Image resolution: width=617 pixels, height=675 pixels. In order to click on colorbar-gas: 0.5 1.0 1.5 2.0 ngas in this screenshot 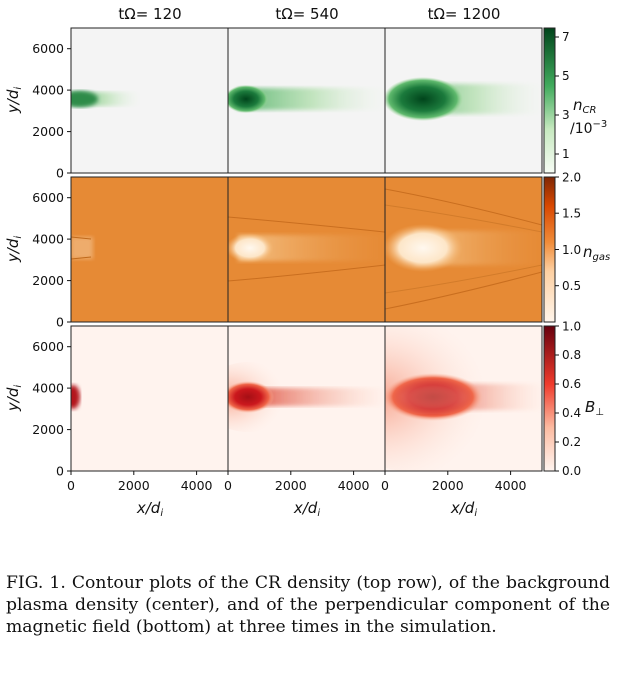, I will do `click(576, 247)`.